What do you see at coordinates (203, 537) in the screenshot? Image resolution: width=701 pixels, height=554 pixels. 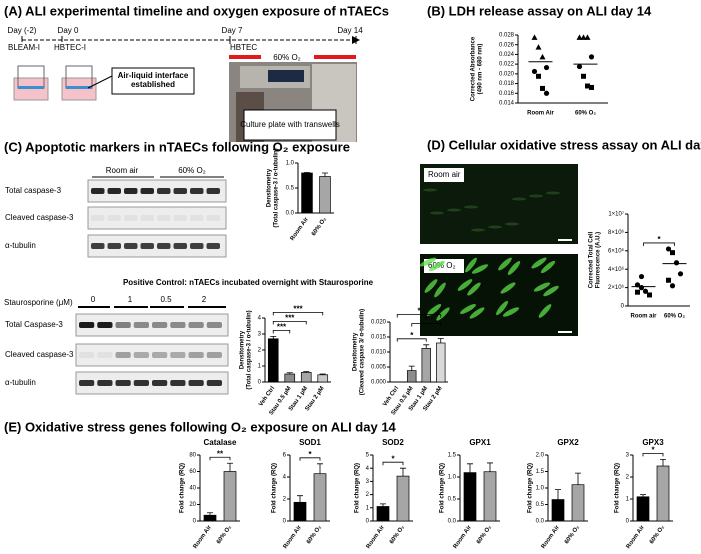 I see `x-tick-label: Room Air` at bounding box center [203, 537].